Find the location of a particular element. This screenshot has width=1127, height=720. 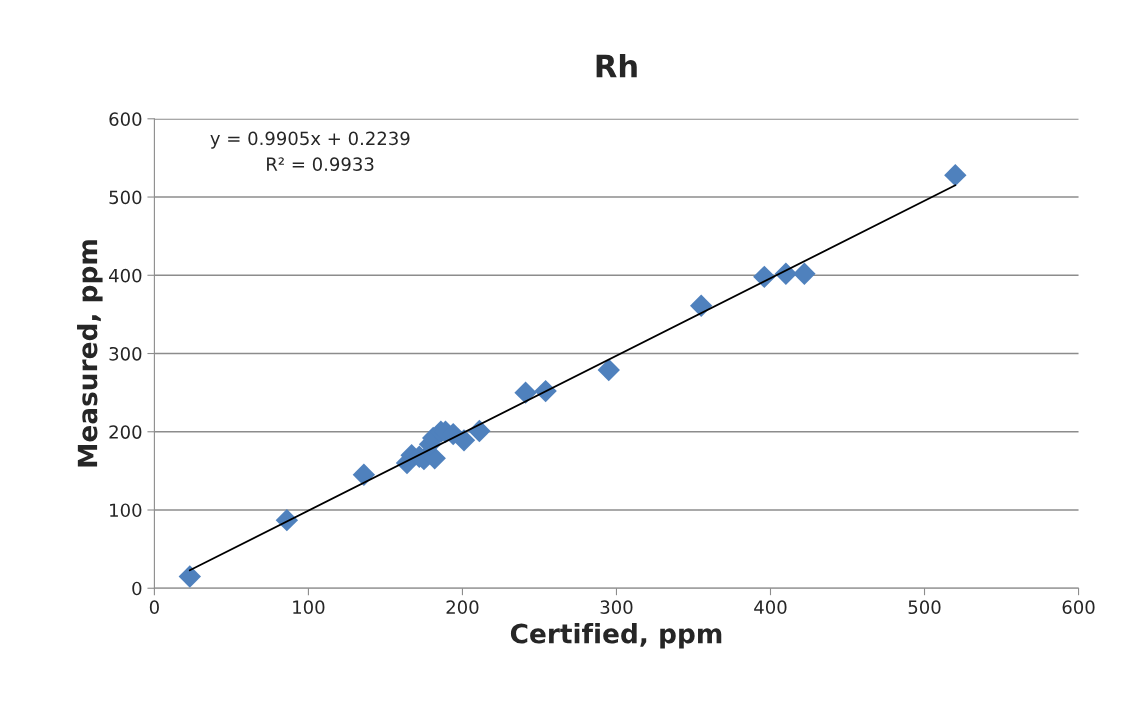

chart-title: Rh is located at coordinates (616, 65).